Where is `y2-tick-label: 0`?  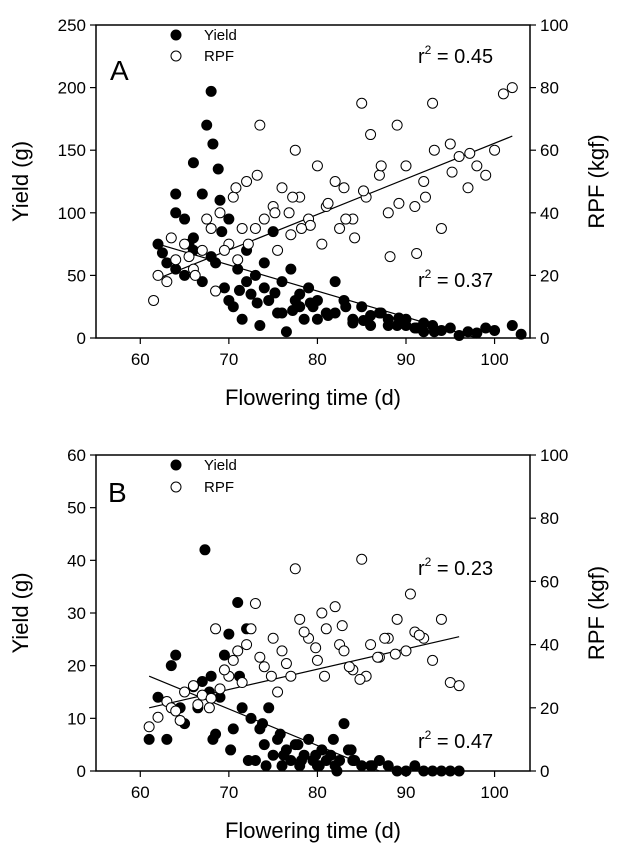 y2-tick-label: 0 is located at coordinates (544, 771).